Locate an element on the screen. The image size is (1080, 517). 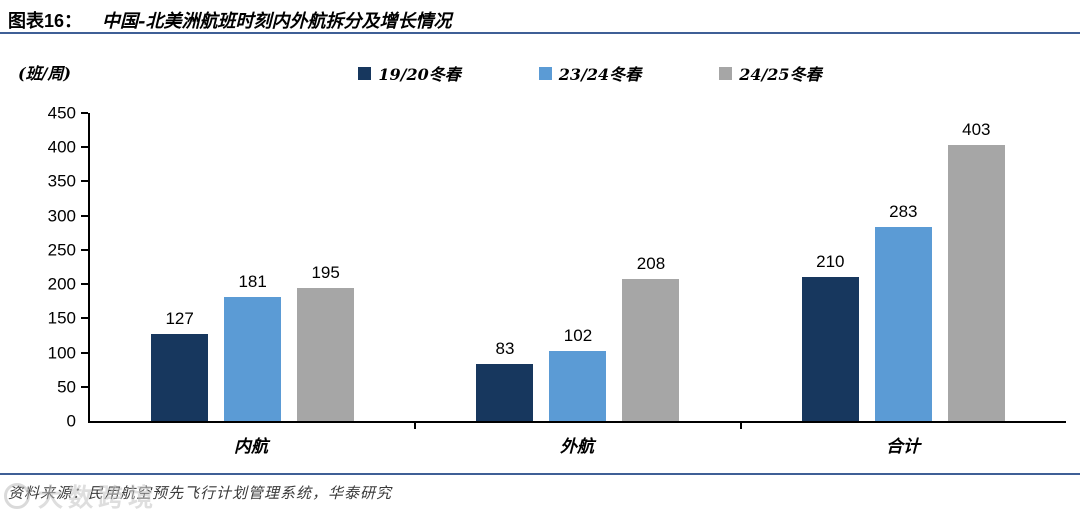
chart-legend: 19/20冬春 23/24冬春 24/25冬春 is located at coordinates (590, 73).